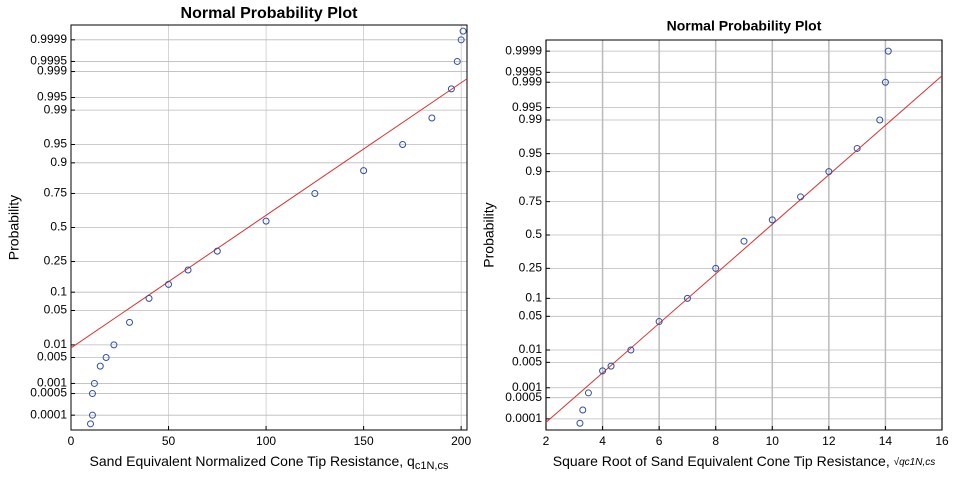  I want to click on x-axis-label-subscript: c1N,cs, so click(432, 466).